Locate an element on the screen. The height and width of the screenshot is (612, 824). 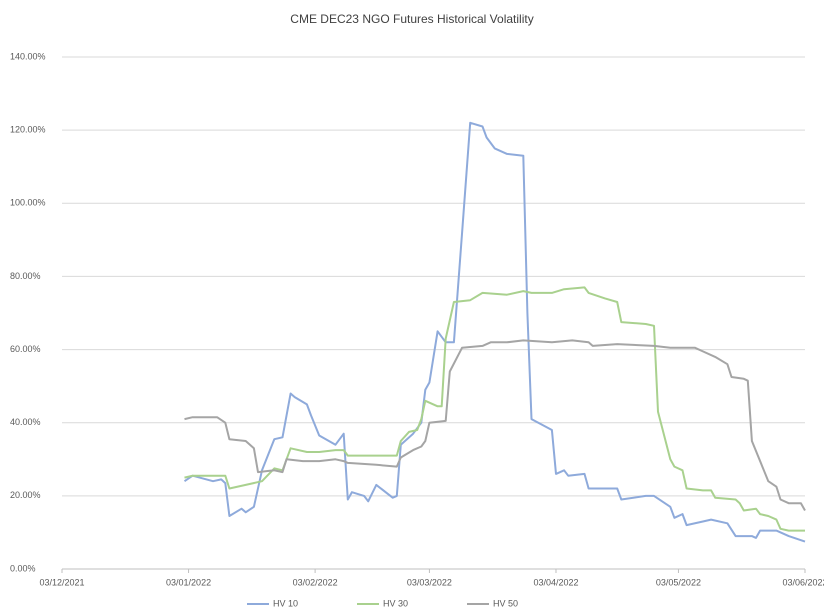
y-tick-label: 100.00% is located at coordinates (28, 203).